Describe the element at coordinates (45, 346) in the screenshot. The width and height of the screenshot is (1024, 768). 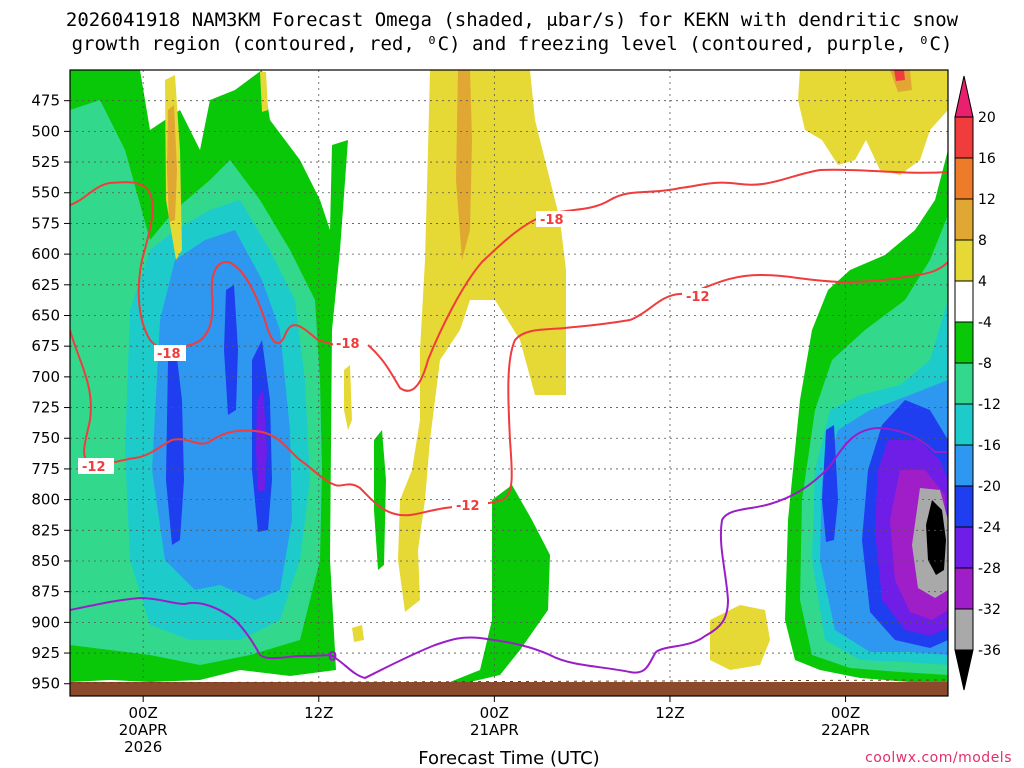
I see `y-tick-label-675: 675` at that location.